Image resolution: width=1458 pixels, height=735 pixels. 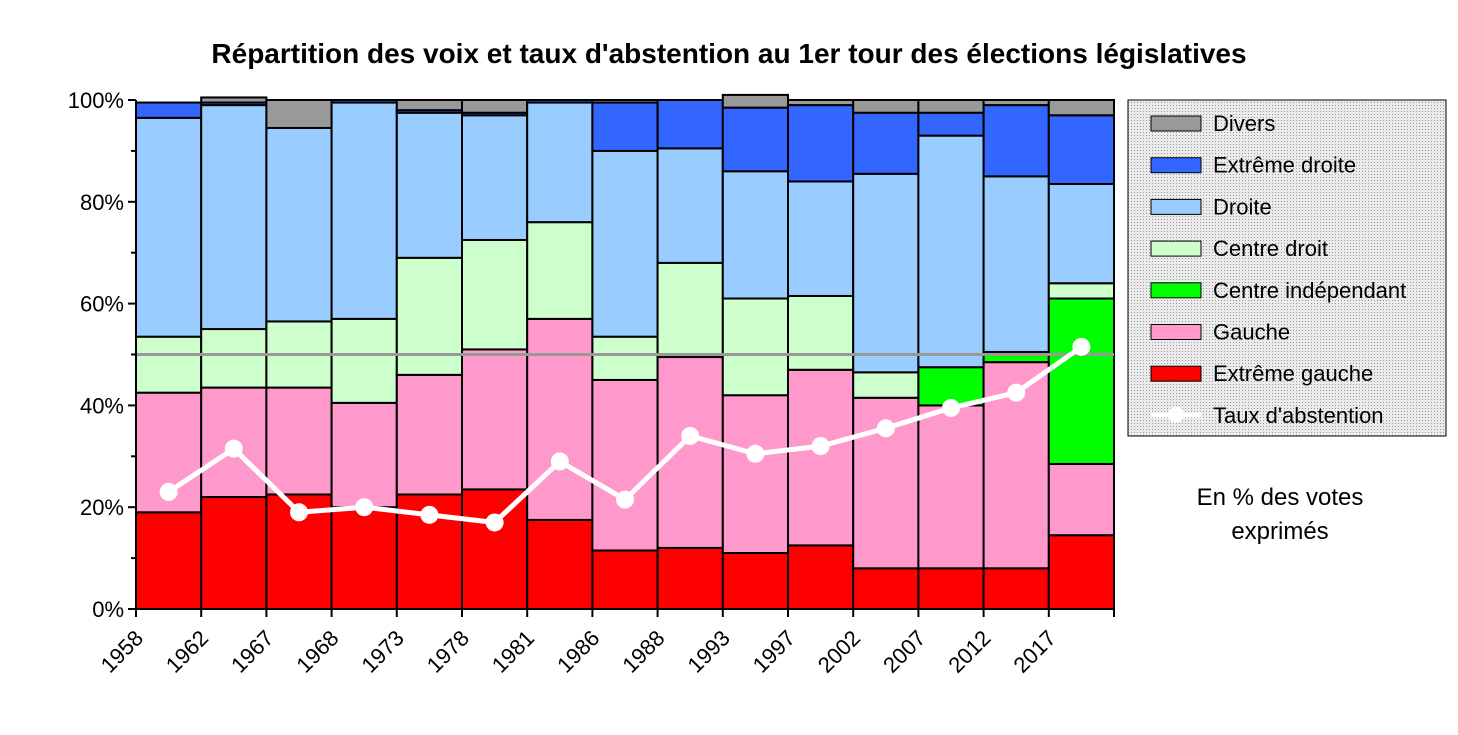 I want to click on note-group: En % des votes exprimés, so click(x=1280, y=514).